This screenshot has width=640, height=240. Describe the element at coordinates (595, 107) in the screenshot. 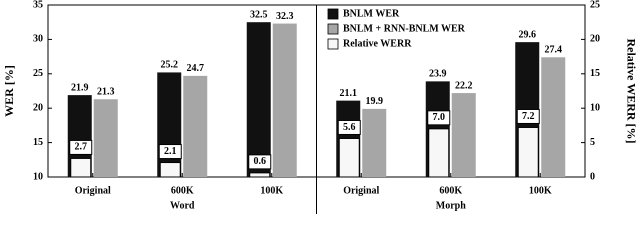

I see `y2-tick-label: 10` at that location.